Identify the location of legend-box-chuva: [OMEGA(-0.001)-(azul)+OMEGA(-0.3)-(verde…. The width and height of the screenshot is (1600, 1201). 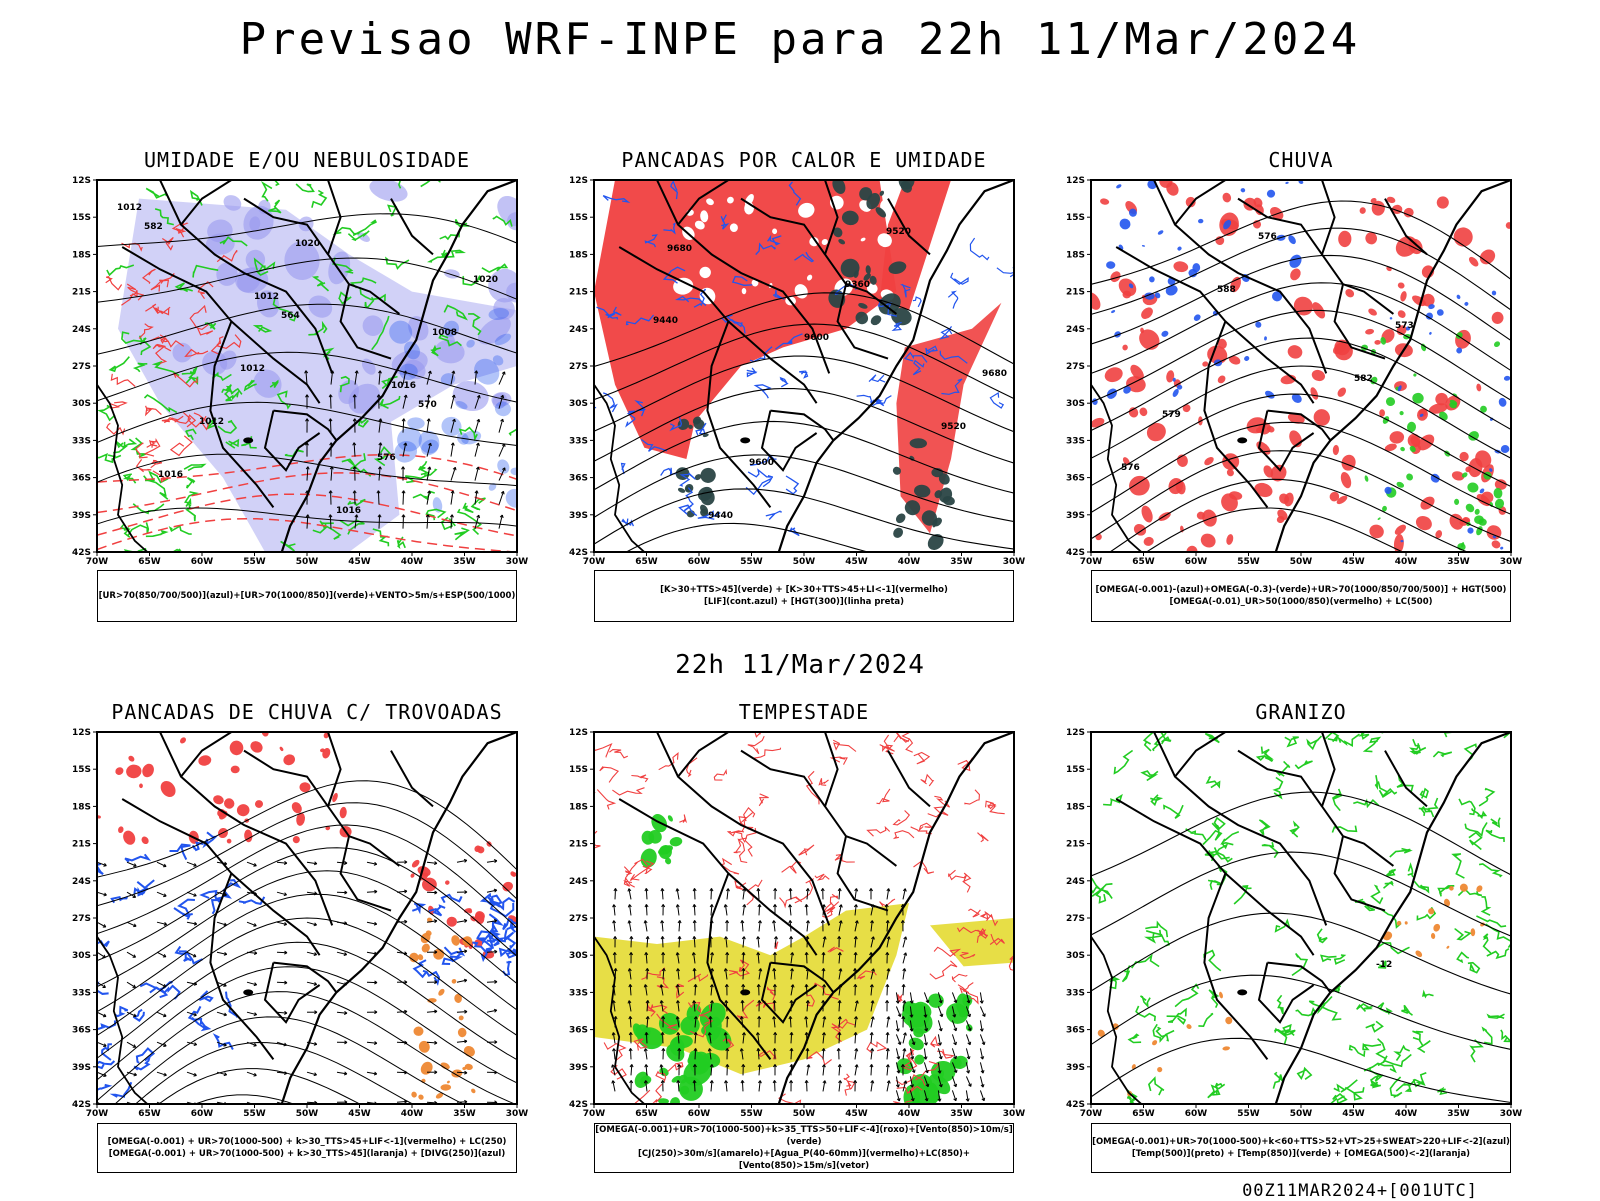
(1301, 596).